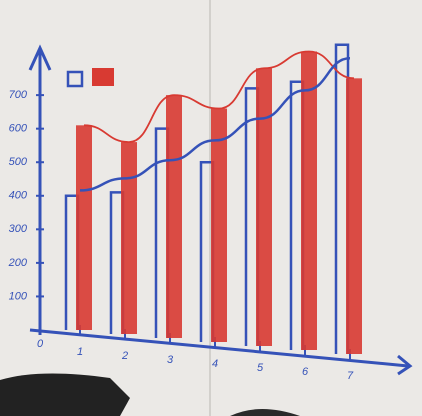  Describe the element at coordinates (18, 229) in the screenshot. I see `y-tick-label: 300` at that location.